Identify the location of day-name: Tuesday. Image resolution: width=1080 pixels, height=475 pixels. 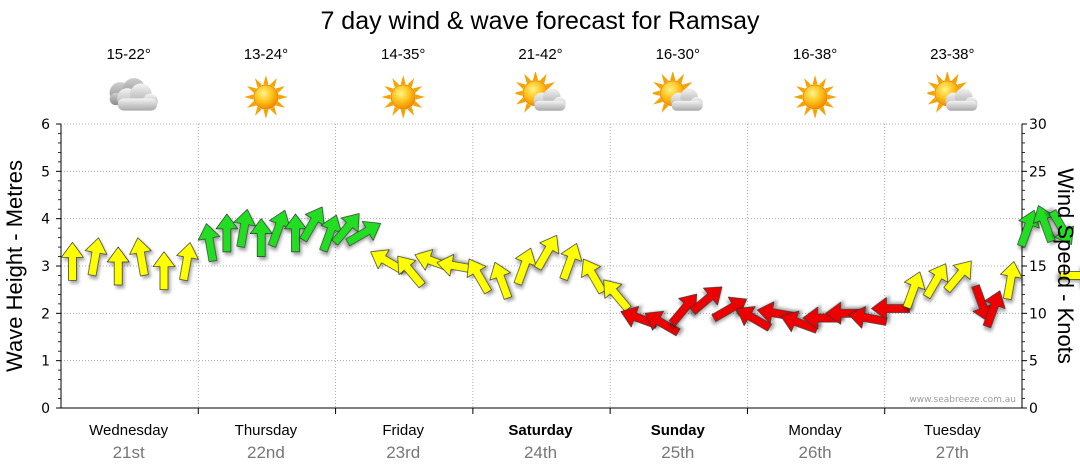
(952, 430).